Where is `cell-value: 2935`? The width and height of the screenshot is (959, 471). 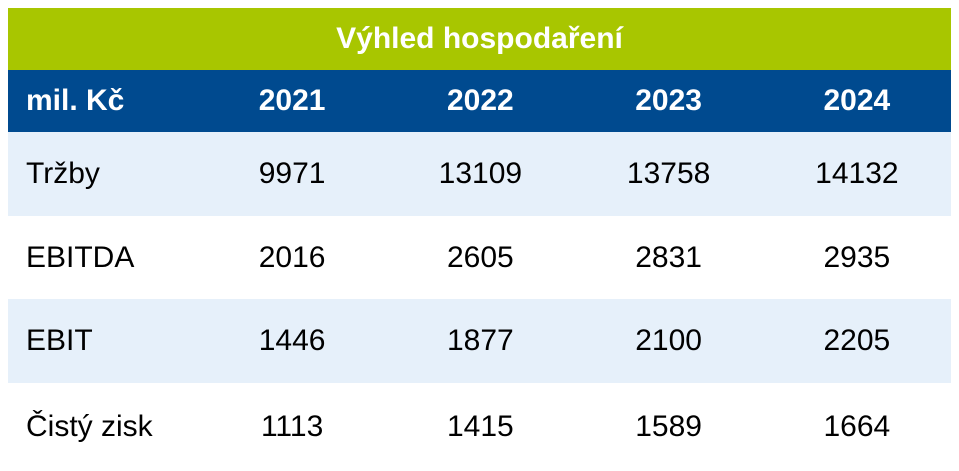 cell-value: 2935 is located at coordinates (857, 257).